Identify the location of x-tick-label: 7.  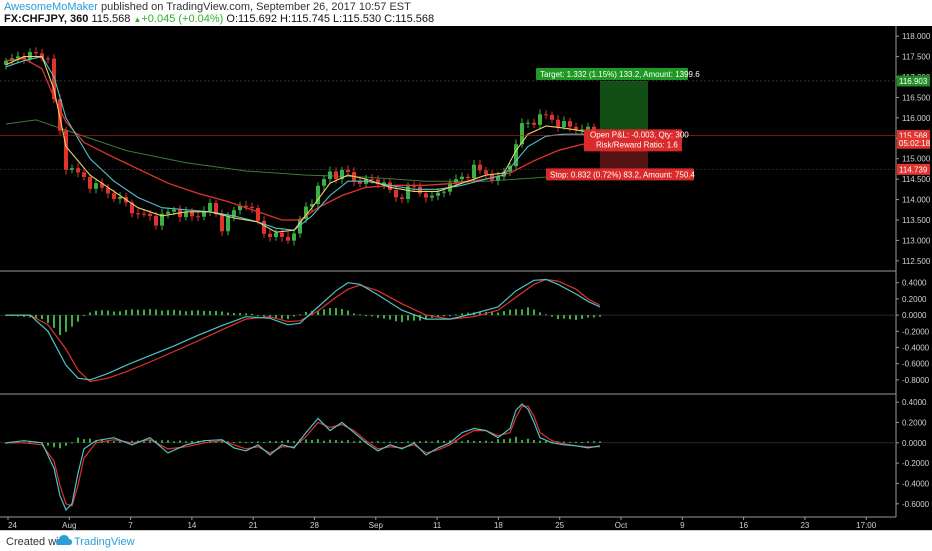
(130, 525).